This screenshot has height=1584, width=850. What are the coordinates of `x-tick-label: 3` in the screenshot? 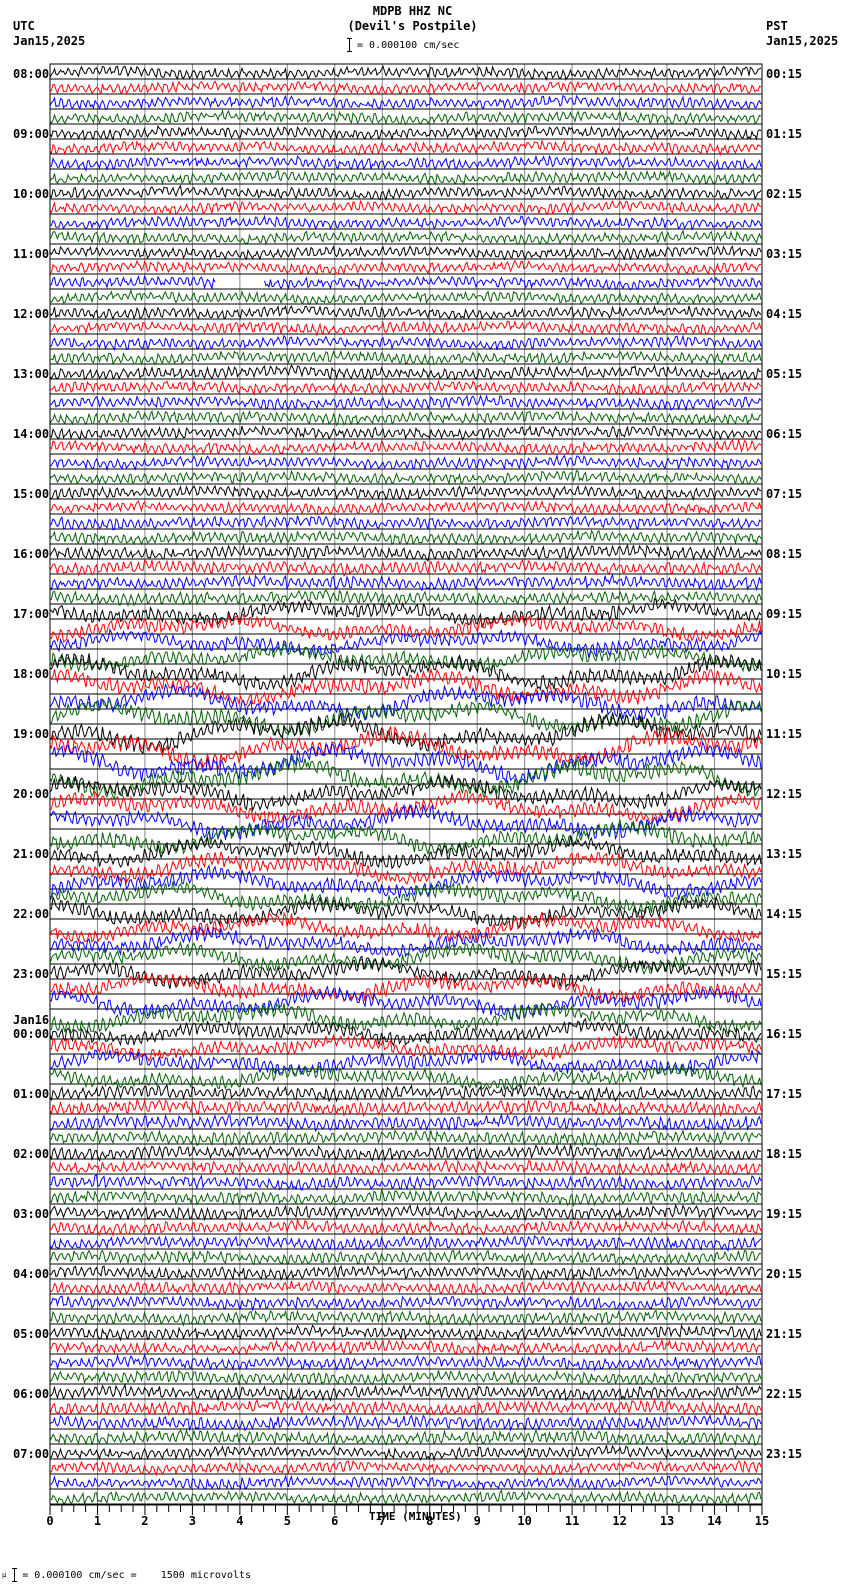 It's located at (192, 1521).